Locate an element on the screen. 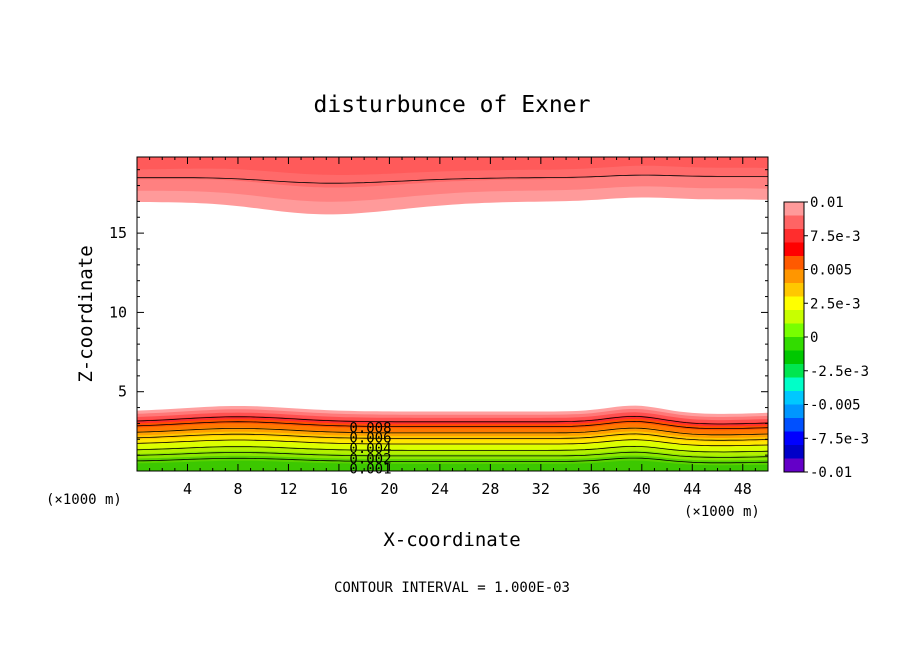 This screenshot has height=654, width=904. bottom-band is located at coordinates (452, 465).